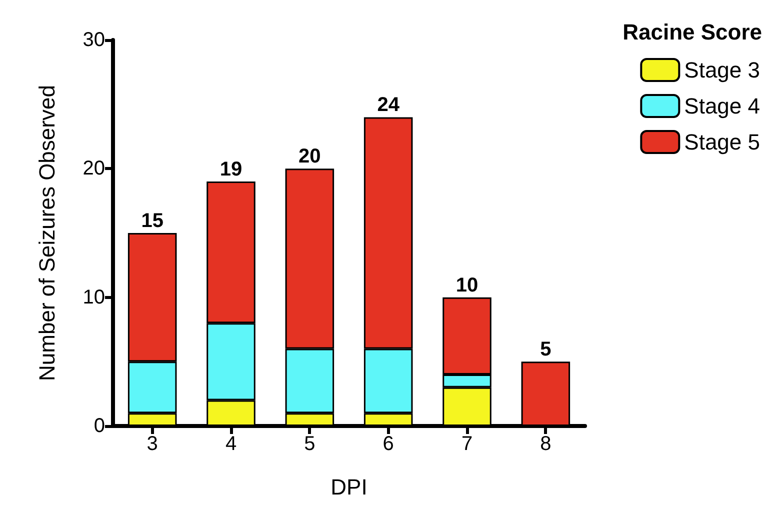 This screenshot has height=529, width=783. Describe the element at coordinates (152, 221) in the screenshot. I see `total-label: 15` at that location.